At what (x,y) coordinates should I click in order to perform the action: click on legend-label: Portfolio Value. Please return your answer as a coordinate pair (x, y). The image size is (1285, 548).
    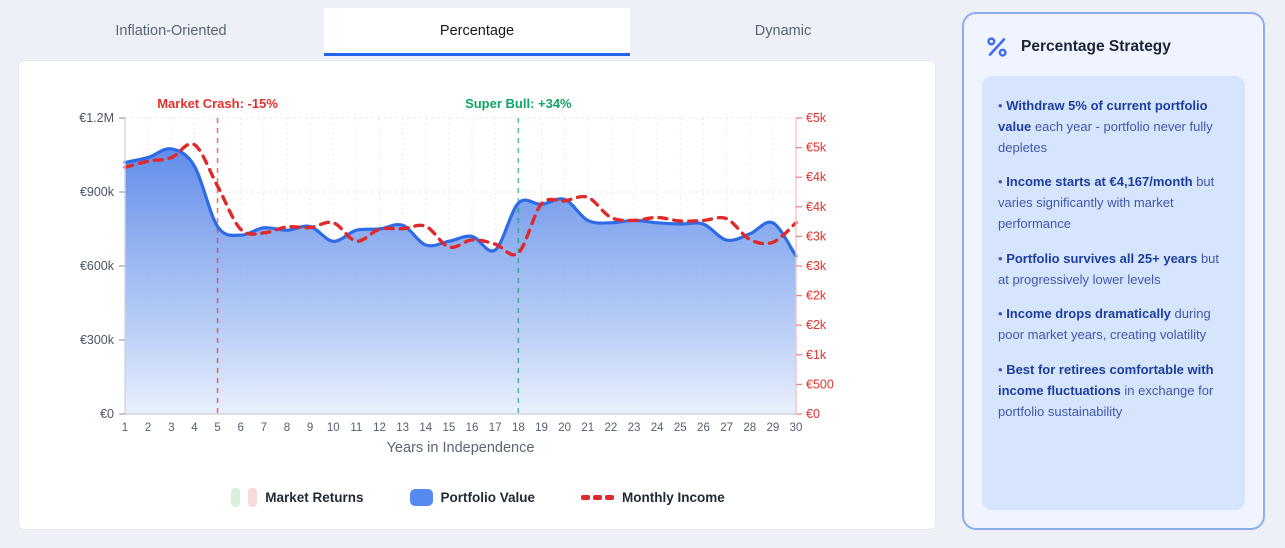
    Looking at the image, I should click on (488, 497).